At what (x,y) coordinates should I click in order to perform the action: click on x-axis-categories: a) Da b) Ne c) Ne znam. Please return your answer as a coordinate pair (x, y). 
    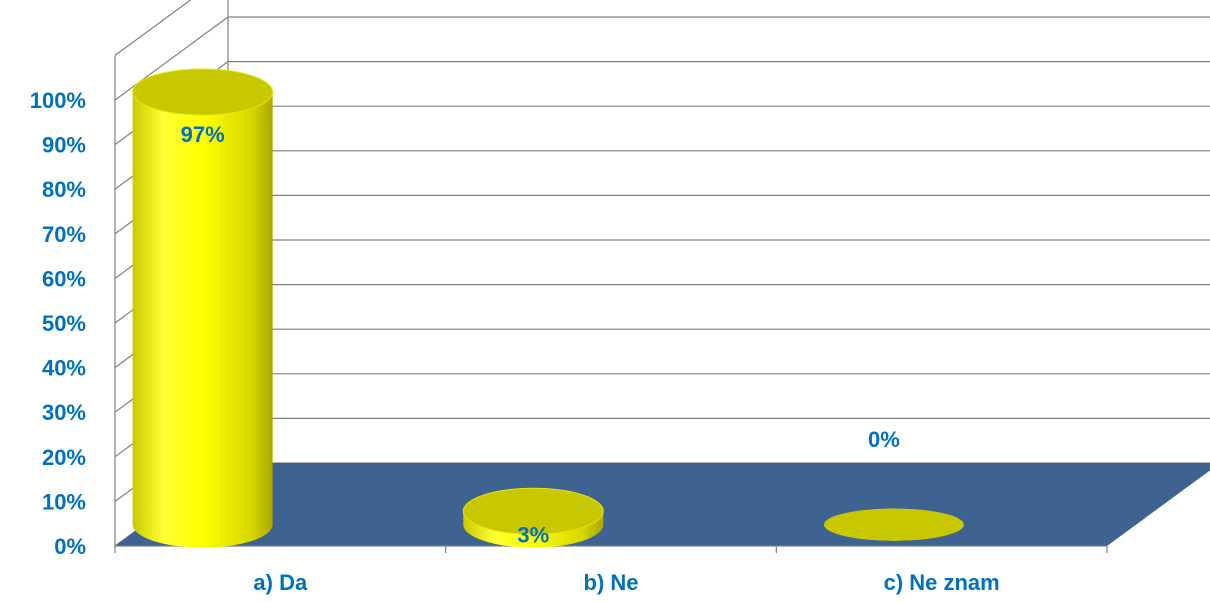
    Looking at the image, I should click on (626, 582).